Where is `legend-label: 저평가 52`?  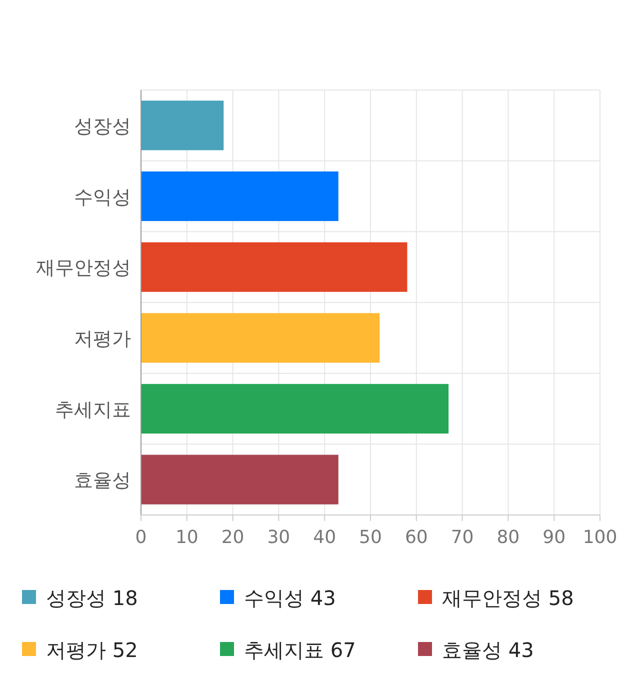 legend-label: 저평가 52 is located at coordinates (92, 650).